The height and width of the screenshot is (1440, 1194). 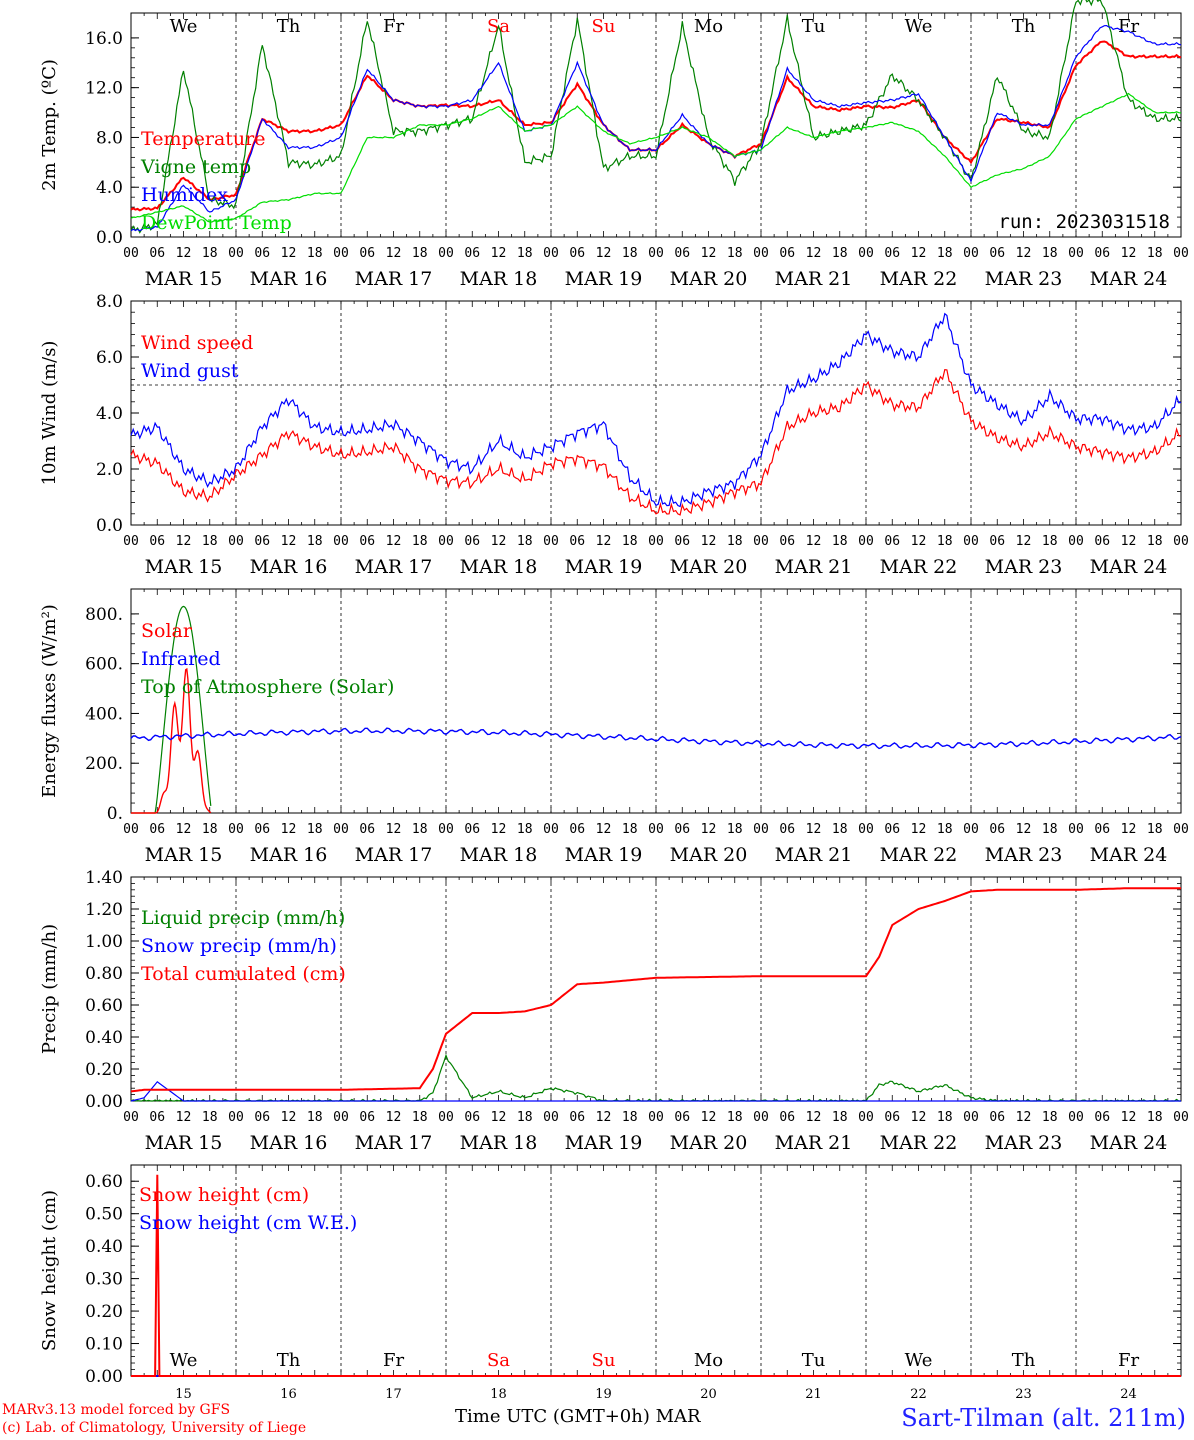 What do you see at coordinates (104, 89) in the screenshot?
I see `y-tick-label: 12.0` at bounding box center [104, 89].